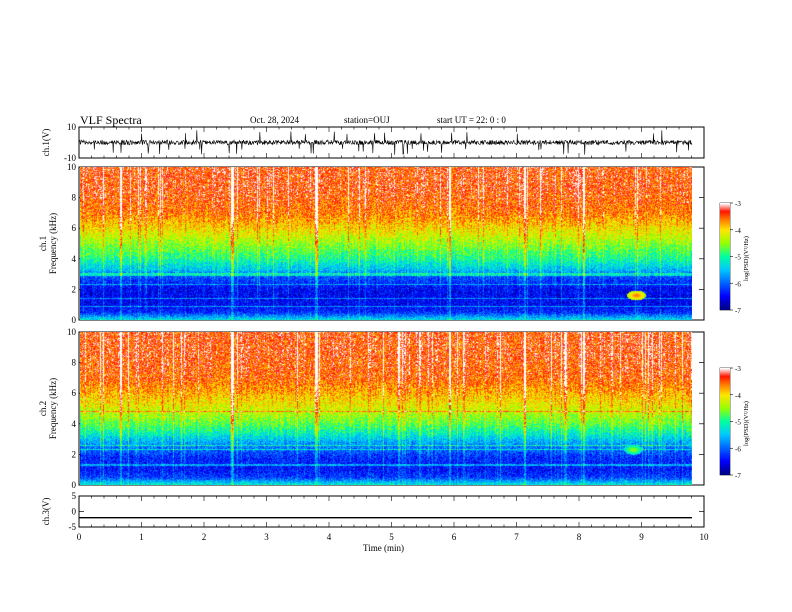  Describe the element at coordinates (74, 496) in the screenshot. I see `ch3-waveform-ytick-label: 5` at that location.